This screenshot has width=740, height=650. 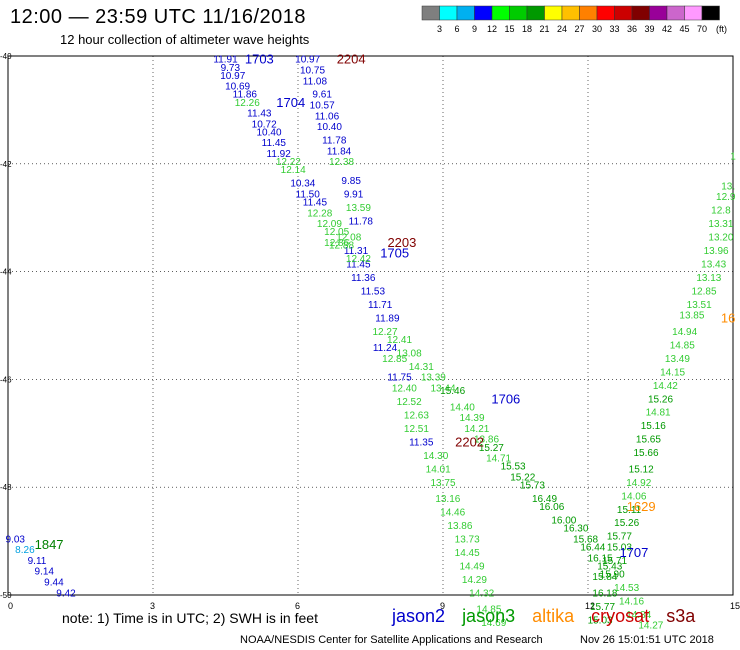 What do you see at coordinates (544, 29) in the screenshot?
I see `color-scale-label: 21` at bounding box center [544, 29].